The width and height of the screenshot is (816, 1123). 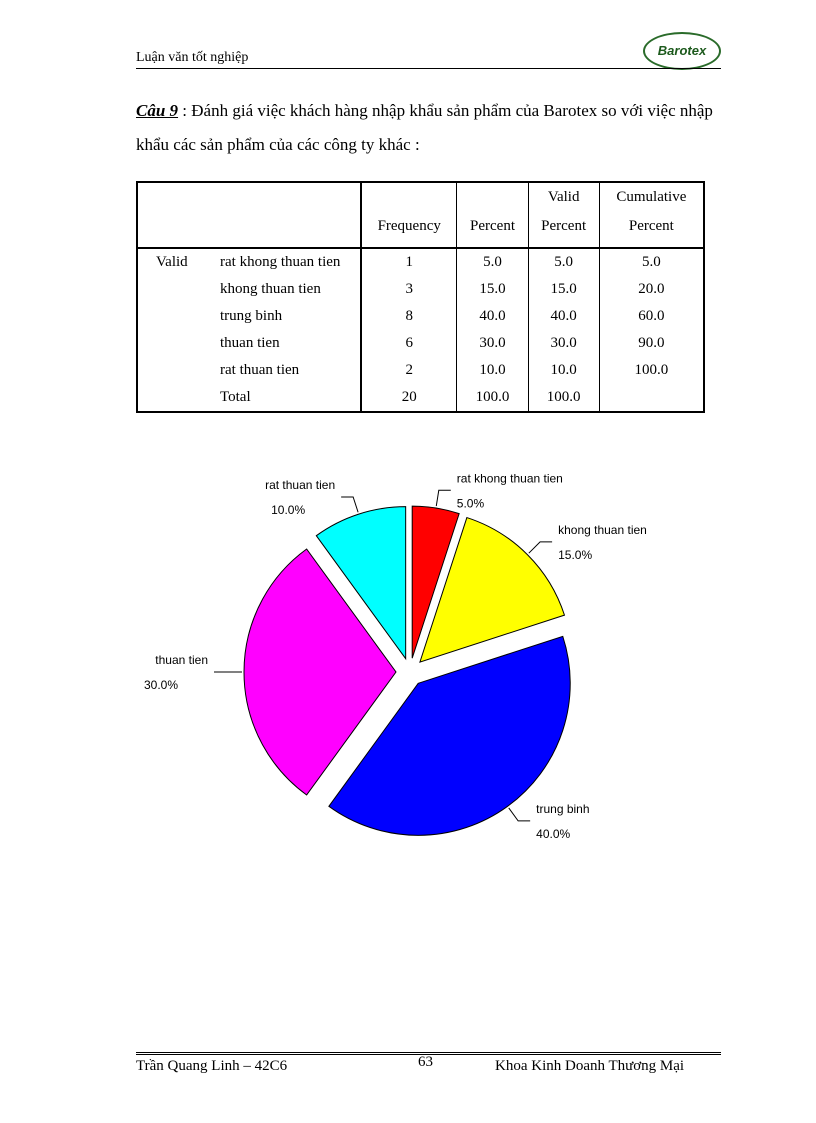 What do you see at coordinates (249, 215) in the screenshot?
I see `blank-cell` at bounding box center [249, 215].